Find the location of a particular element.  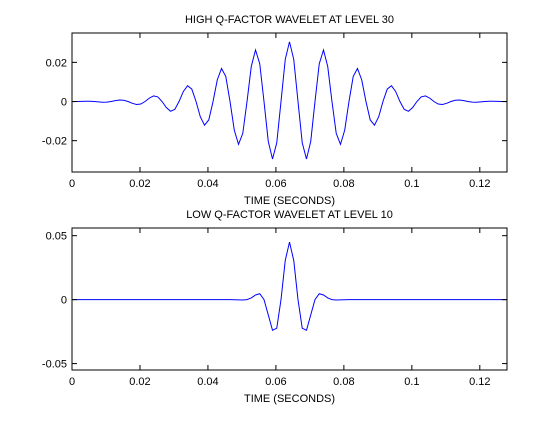

y-tick-label: 0.02 is located at coordinates (56, 63).